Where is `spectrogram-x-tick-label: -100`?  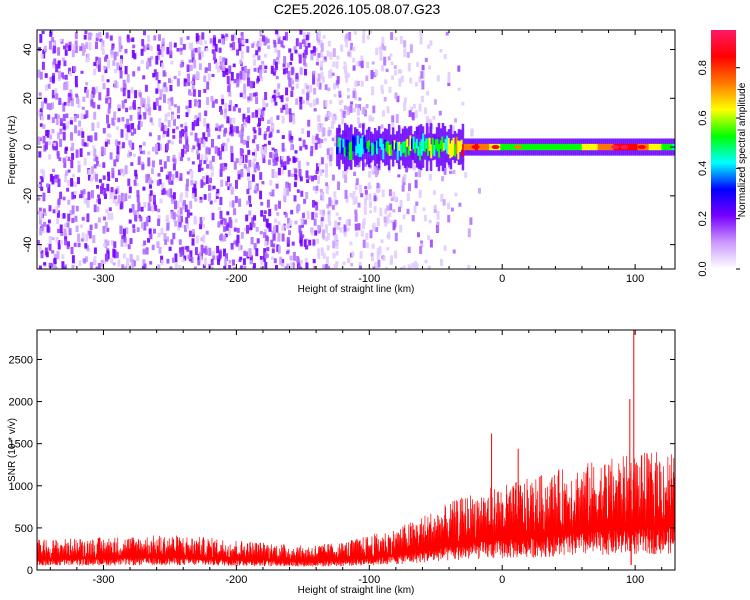
spectrogram-x-tick-label: -100 is located at coordinates (369, 279).